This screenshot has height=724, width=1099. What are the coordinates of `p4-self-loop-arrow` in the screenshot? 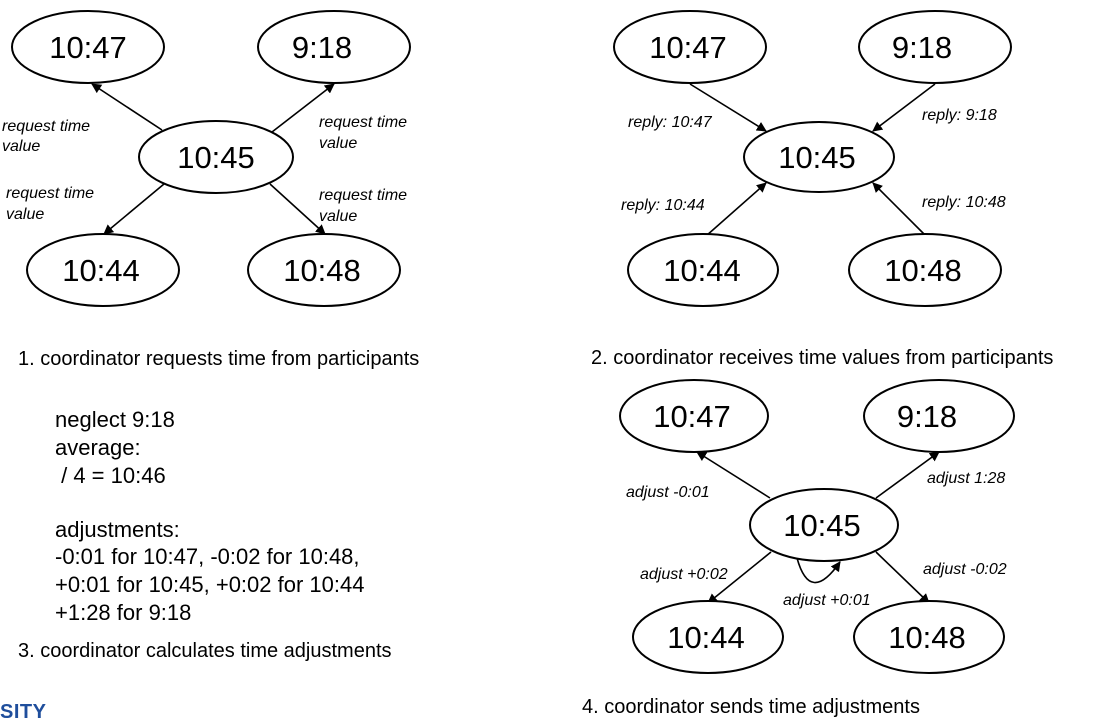 It's located at (818, 570).